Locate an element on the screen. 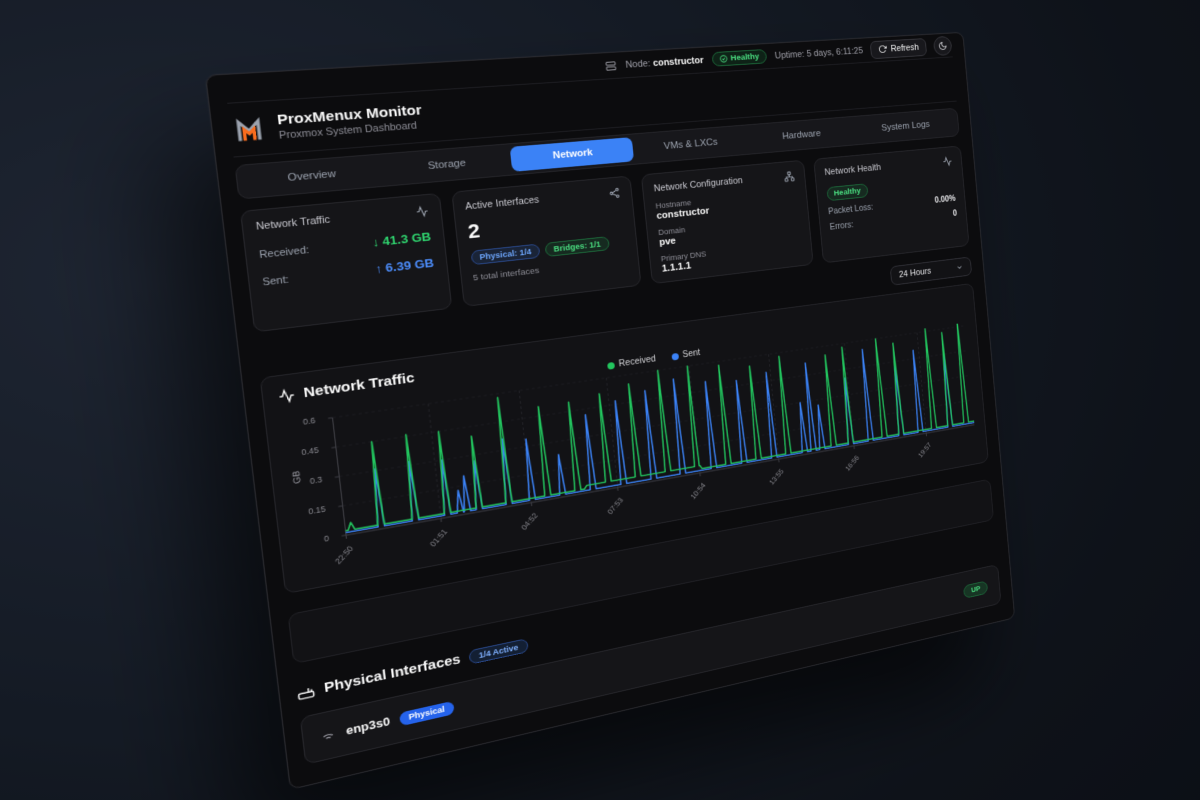 This screenshot has height=800, width=1200. proxmenux-logo is located at coordinates (248, 128).